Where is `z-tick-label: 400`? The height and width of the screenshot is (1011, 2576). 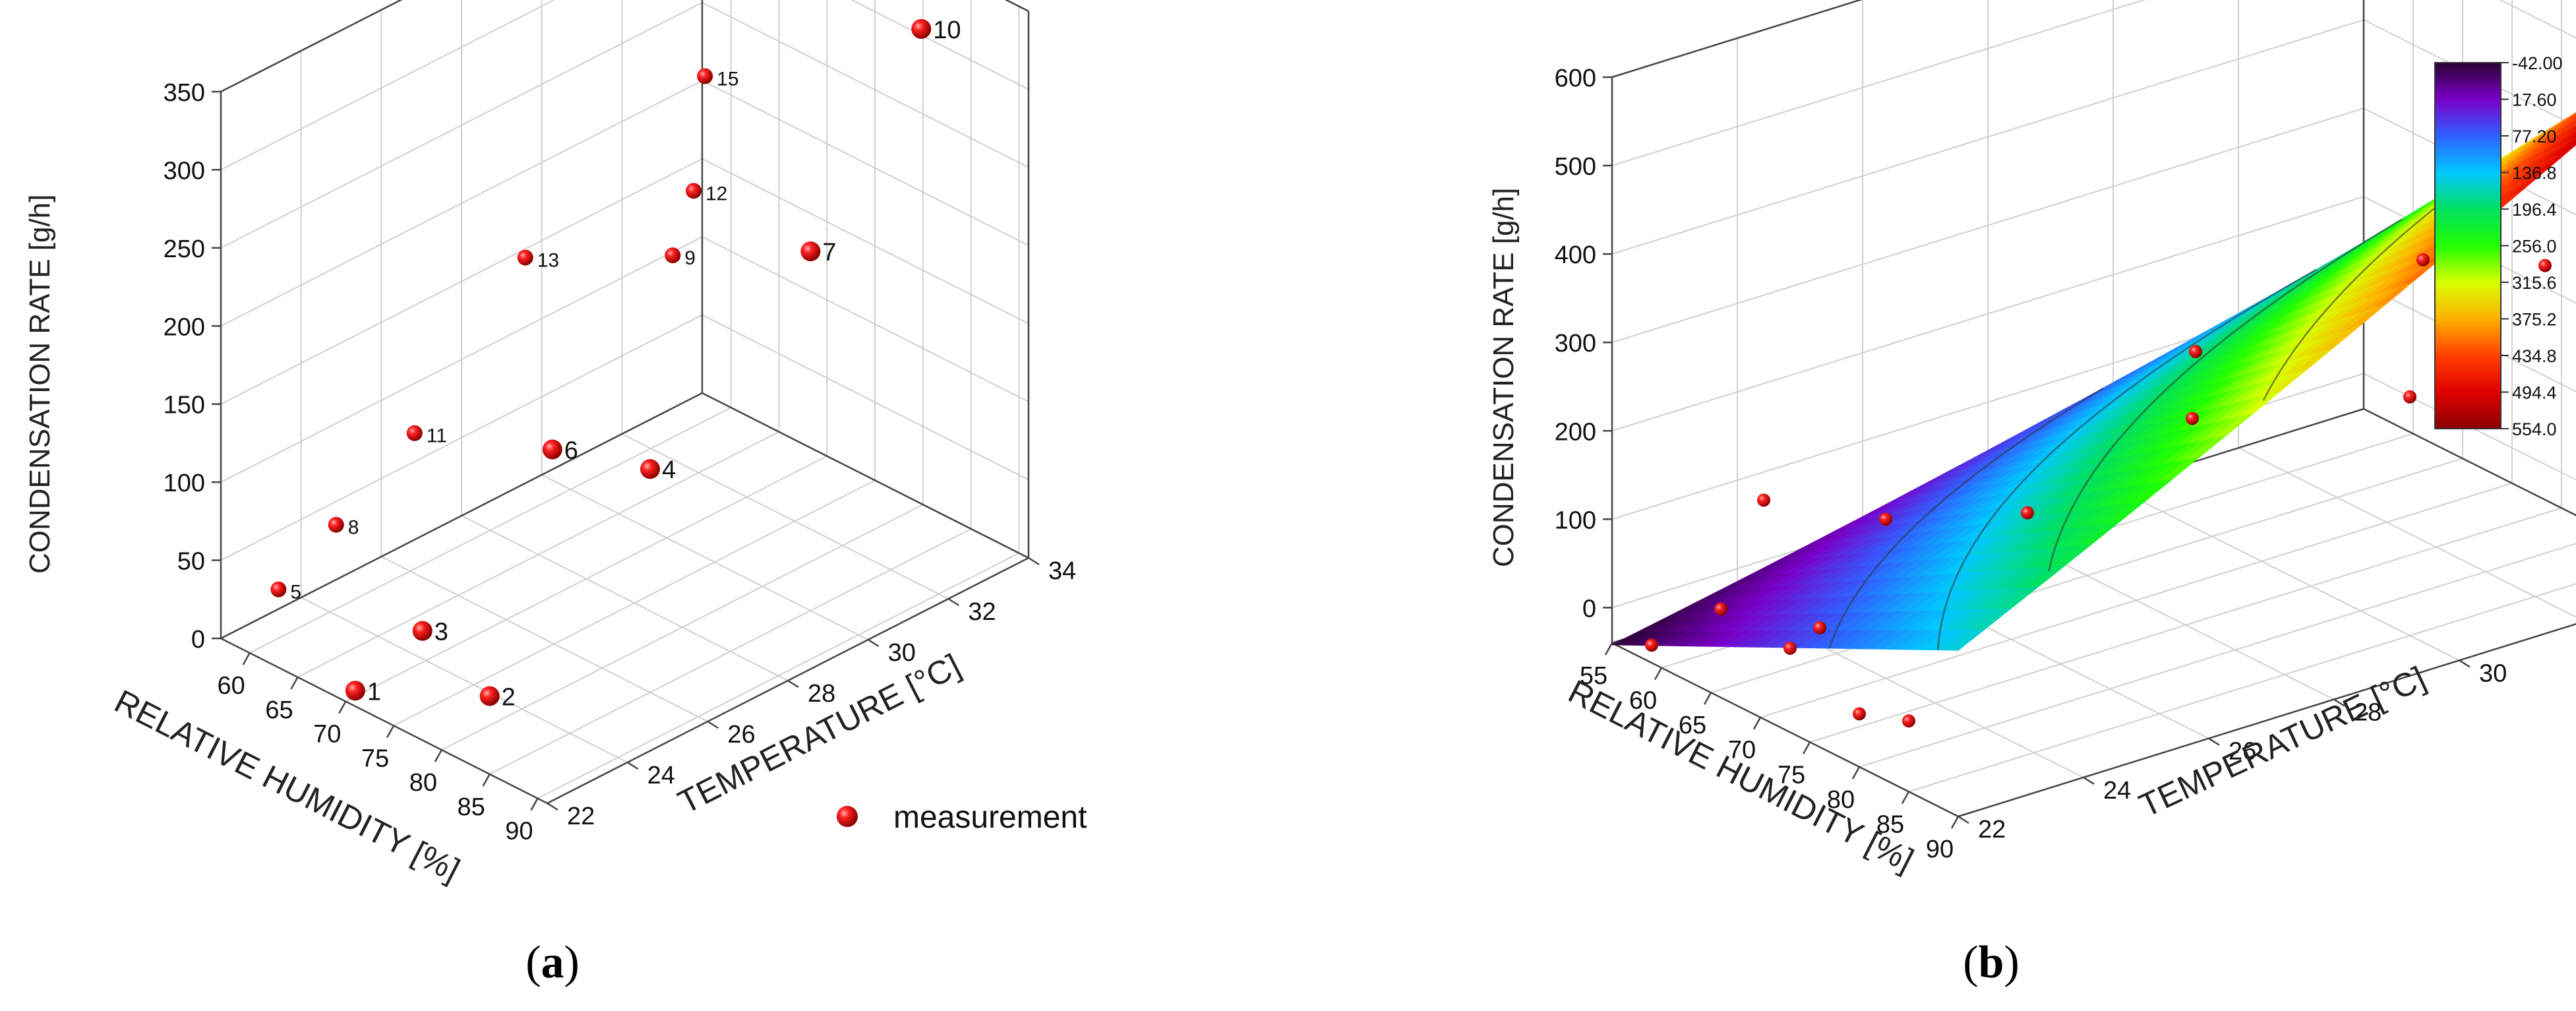 z-tick-label: 400 is located at coordinates (1575, 255).